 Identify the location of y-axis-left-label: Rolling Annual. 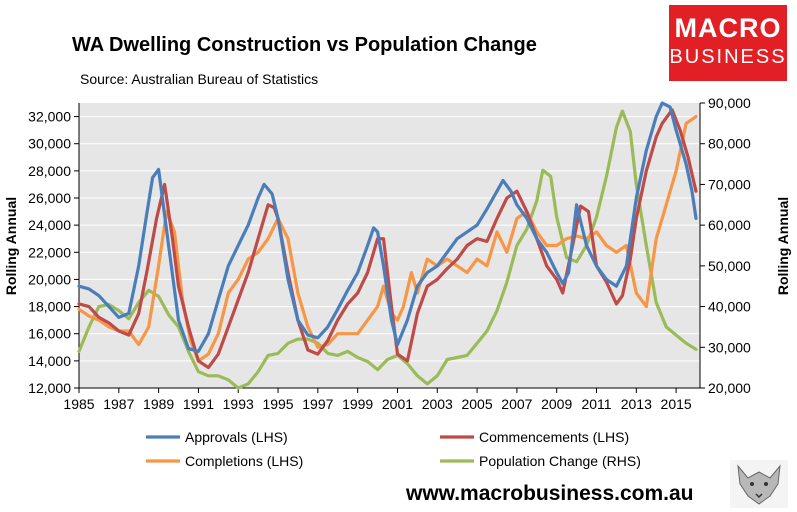
(11, 246).